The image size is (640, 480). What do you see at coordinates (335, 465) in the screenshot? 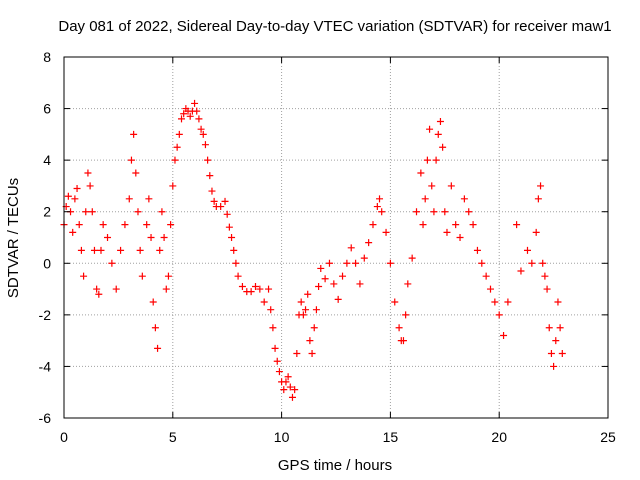
I see `x-axis-title: GPS time / hours` at bounding box center [335, 465].